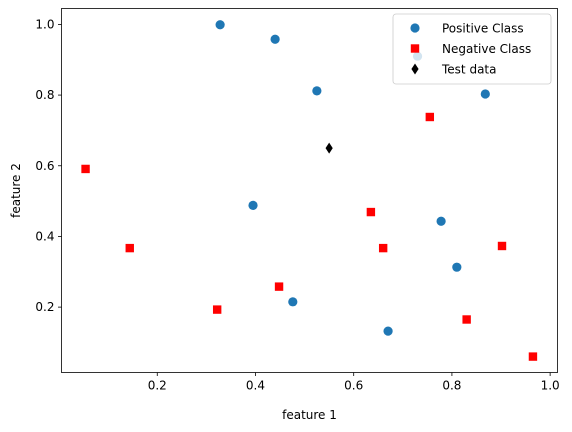 The height and width of the screenshot is (432, 572). I want to click on y-tick-label: 0.6, so click(44, 166).